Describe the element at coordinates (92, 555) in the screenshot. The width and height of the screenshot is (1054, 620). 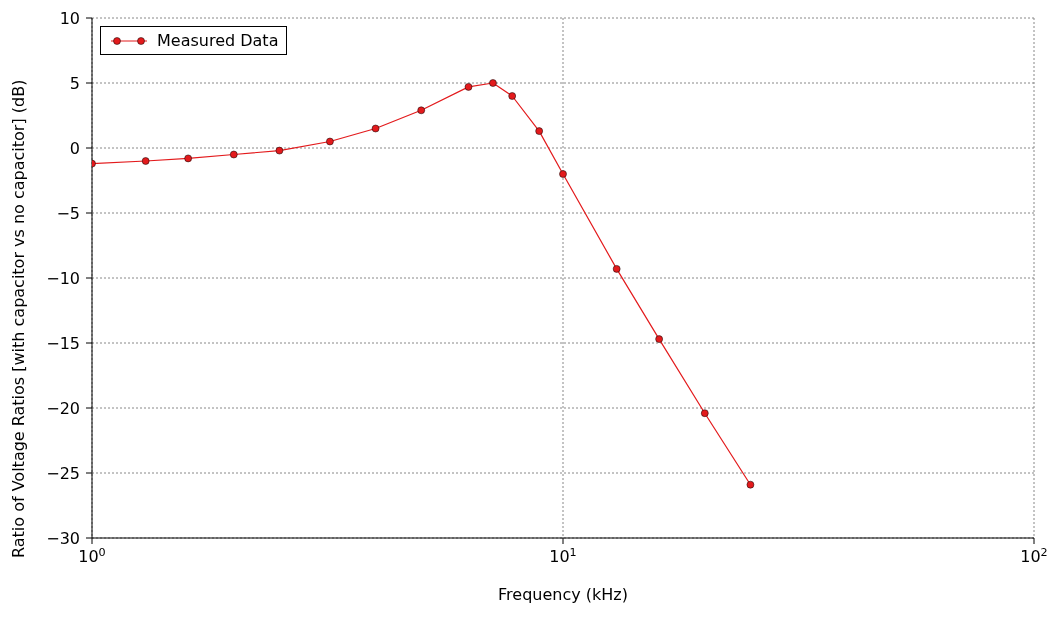
I see `x-tick-label: 10$^{0}$` at that location.